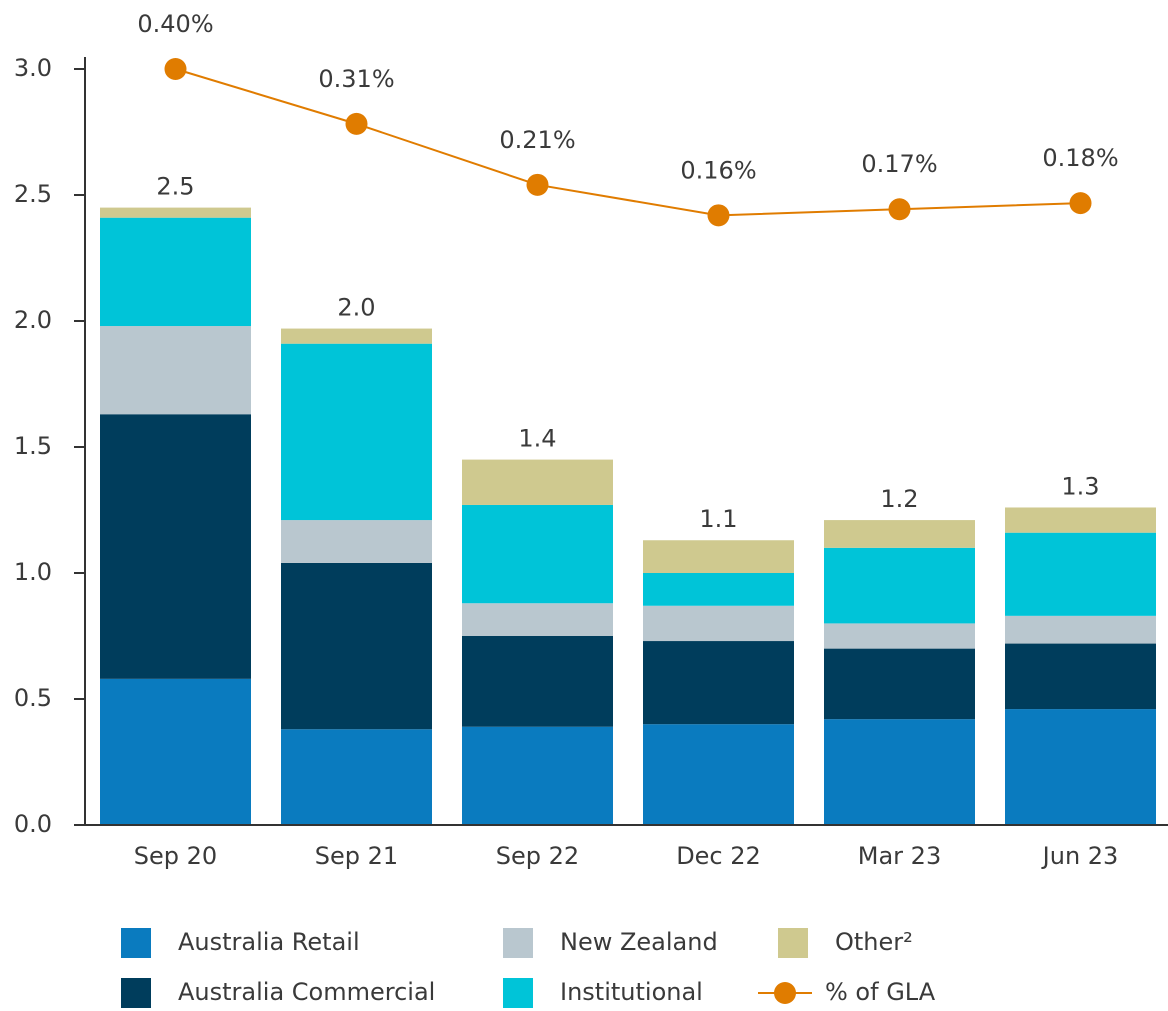 The image size is (1168, 1011). What do you see at coordinates (175, 856) in the screenshot?
I see `x-tick-label: Sep 20` at bounding box center [175, 856].